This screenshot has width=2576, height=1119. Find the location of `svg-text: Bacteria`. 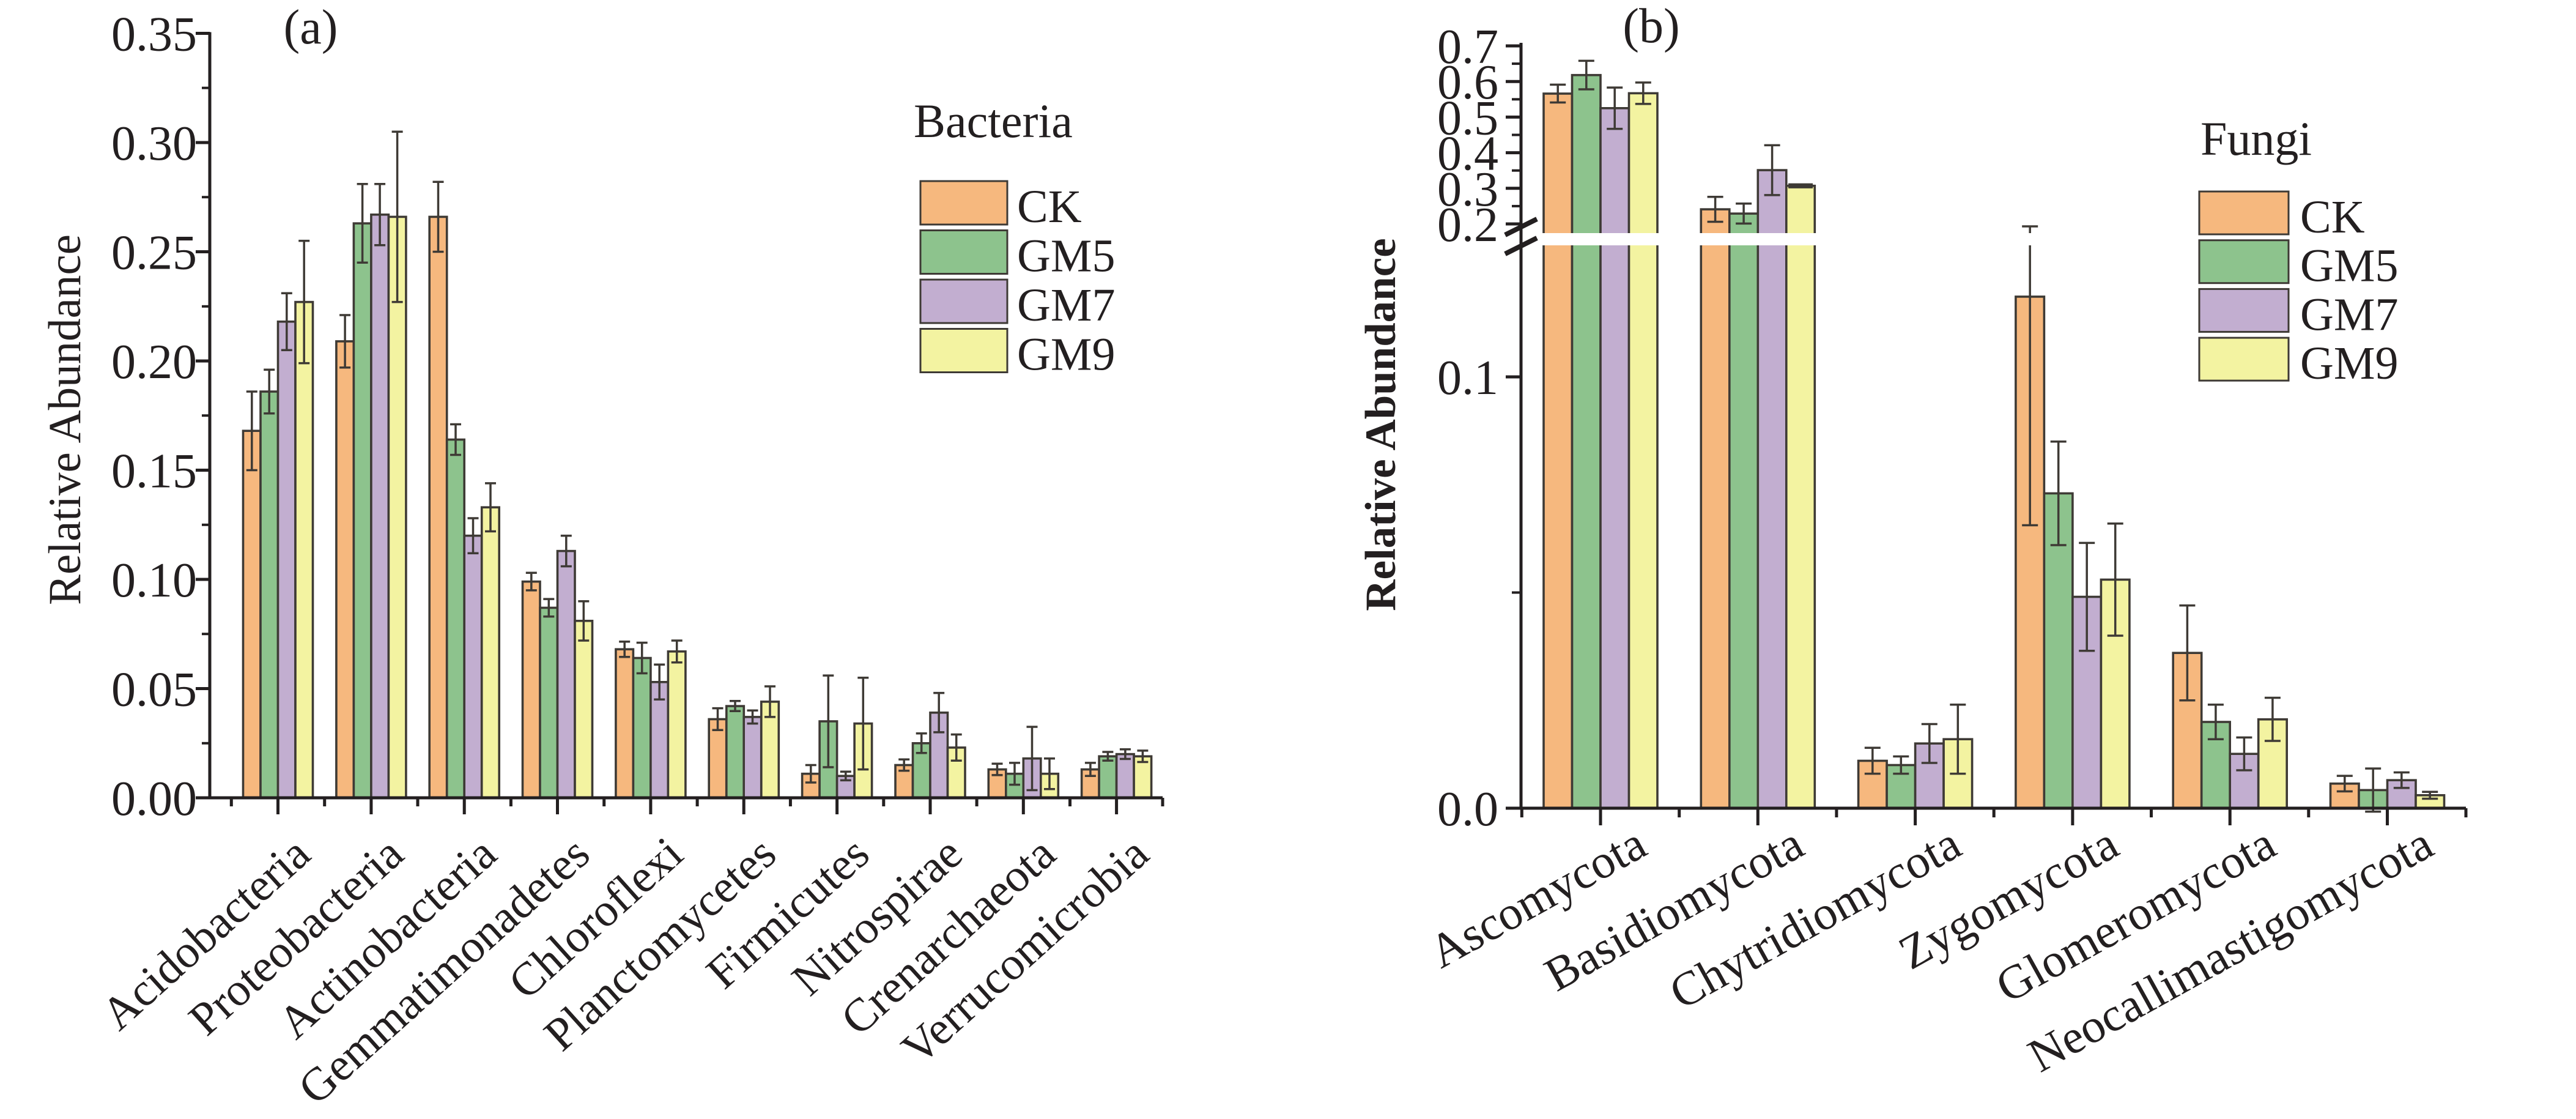

svg-text: Bacteria is located at coordinates (993, 120).